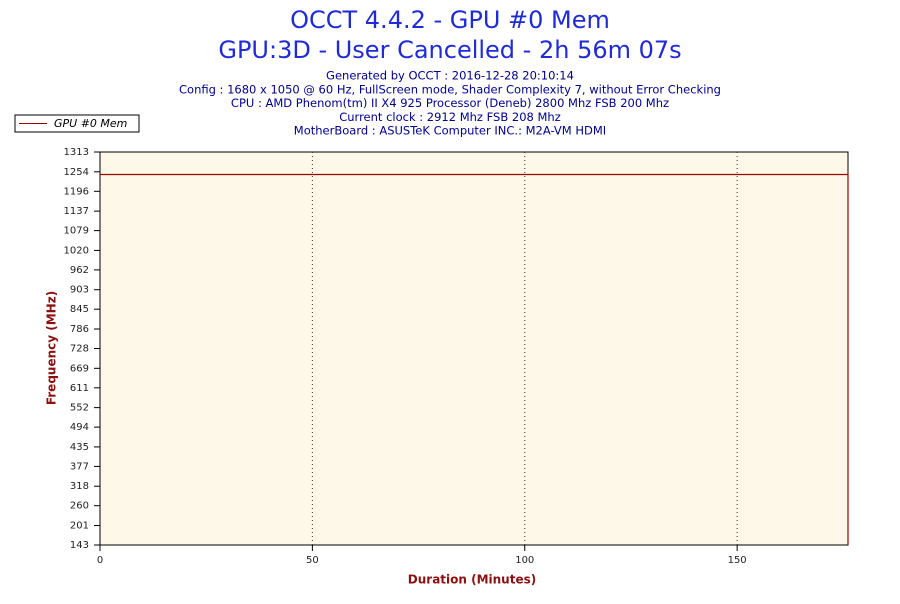 This screenshot has height=604, width=900. I want to click on legend-box, so click(77, 123).